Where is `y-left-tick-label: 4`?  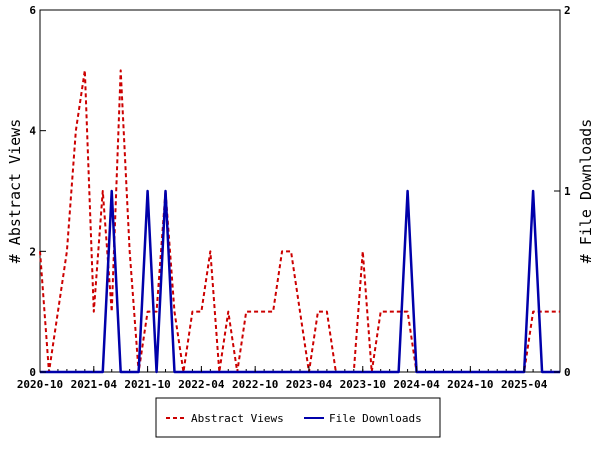 y-left-tick-label: 4 is located at coordinates (32, 131).